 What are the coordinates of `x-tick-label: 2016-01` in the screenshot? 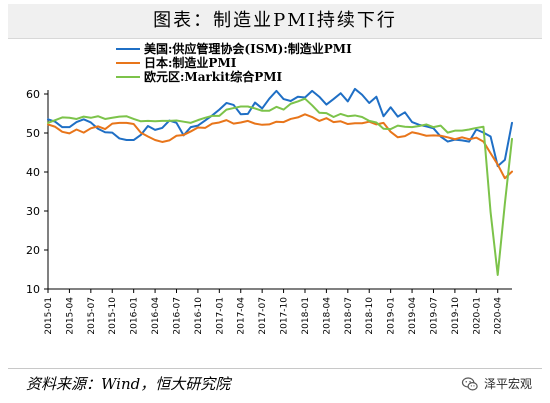 It's located at (135, 316).